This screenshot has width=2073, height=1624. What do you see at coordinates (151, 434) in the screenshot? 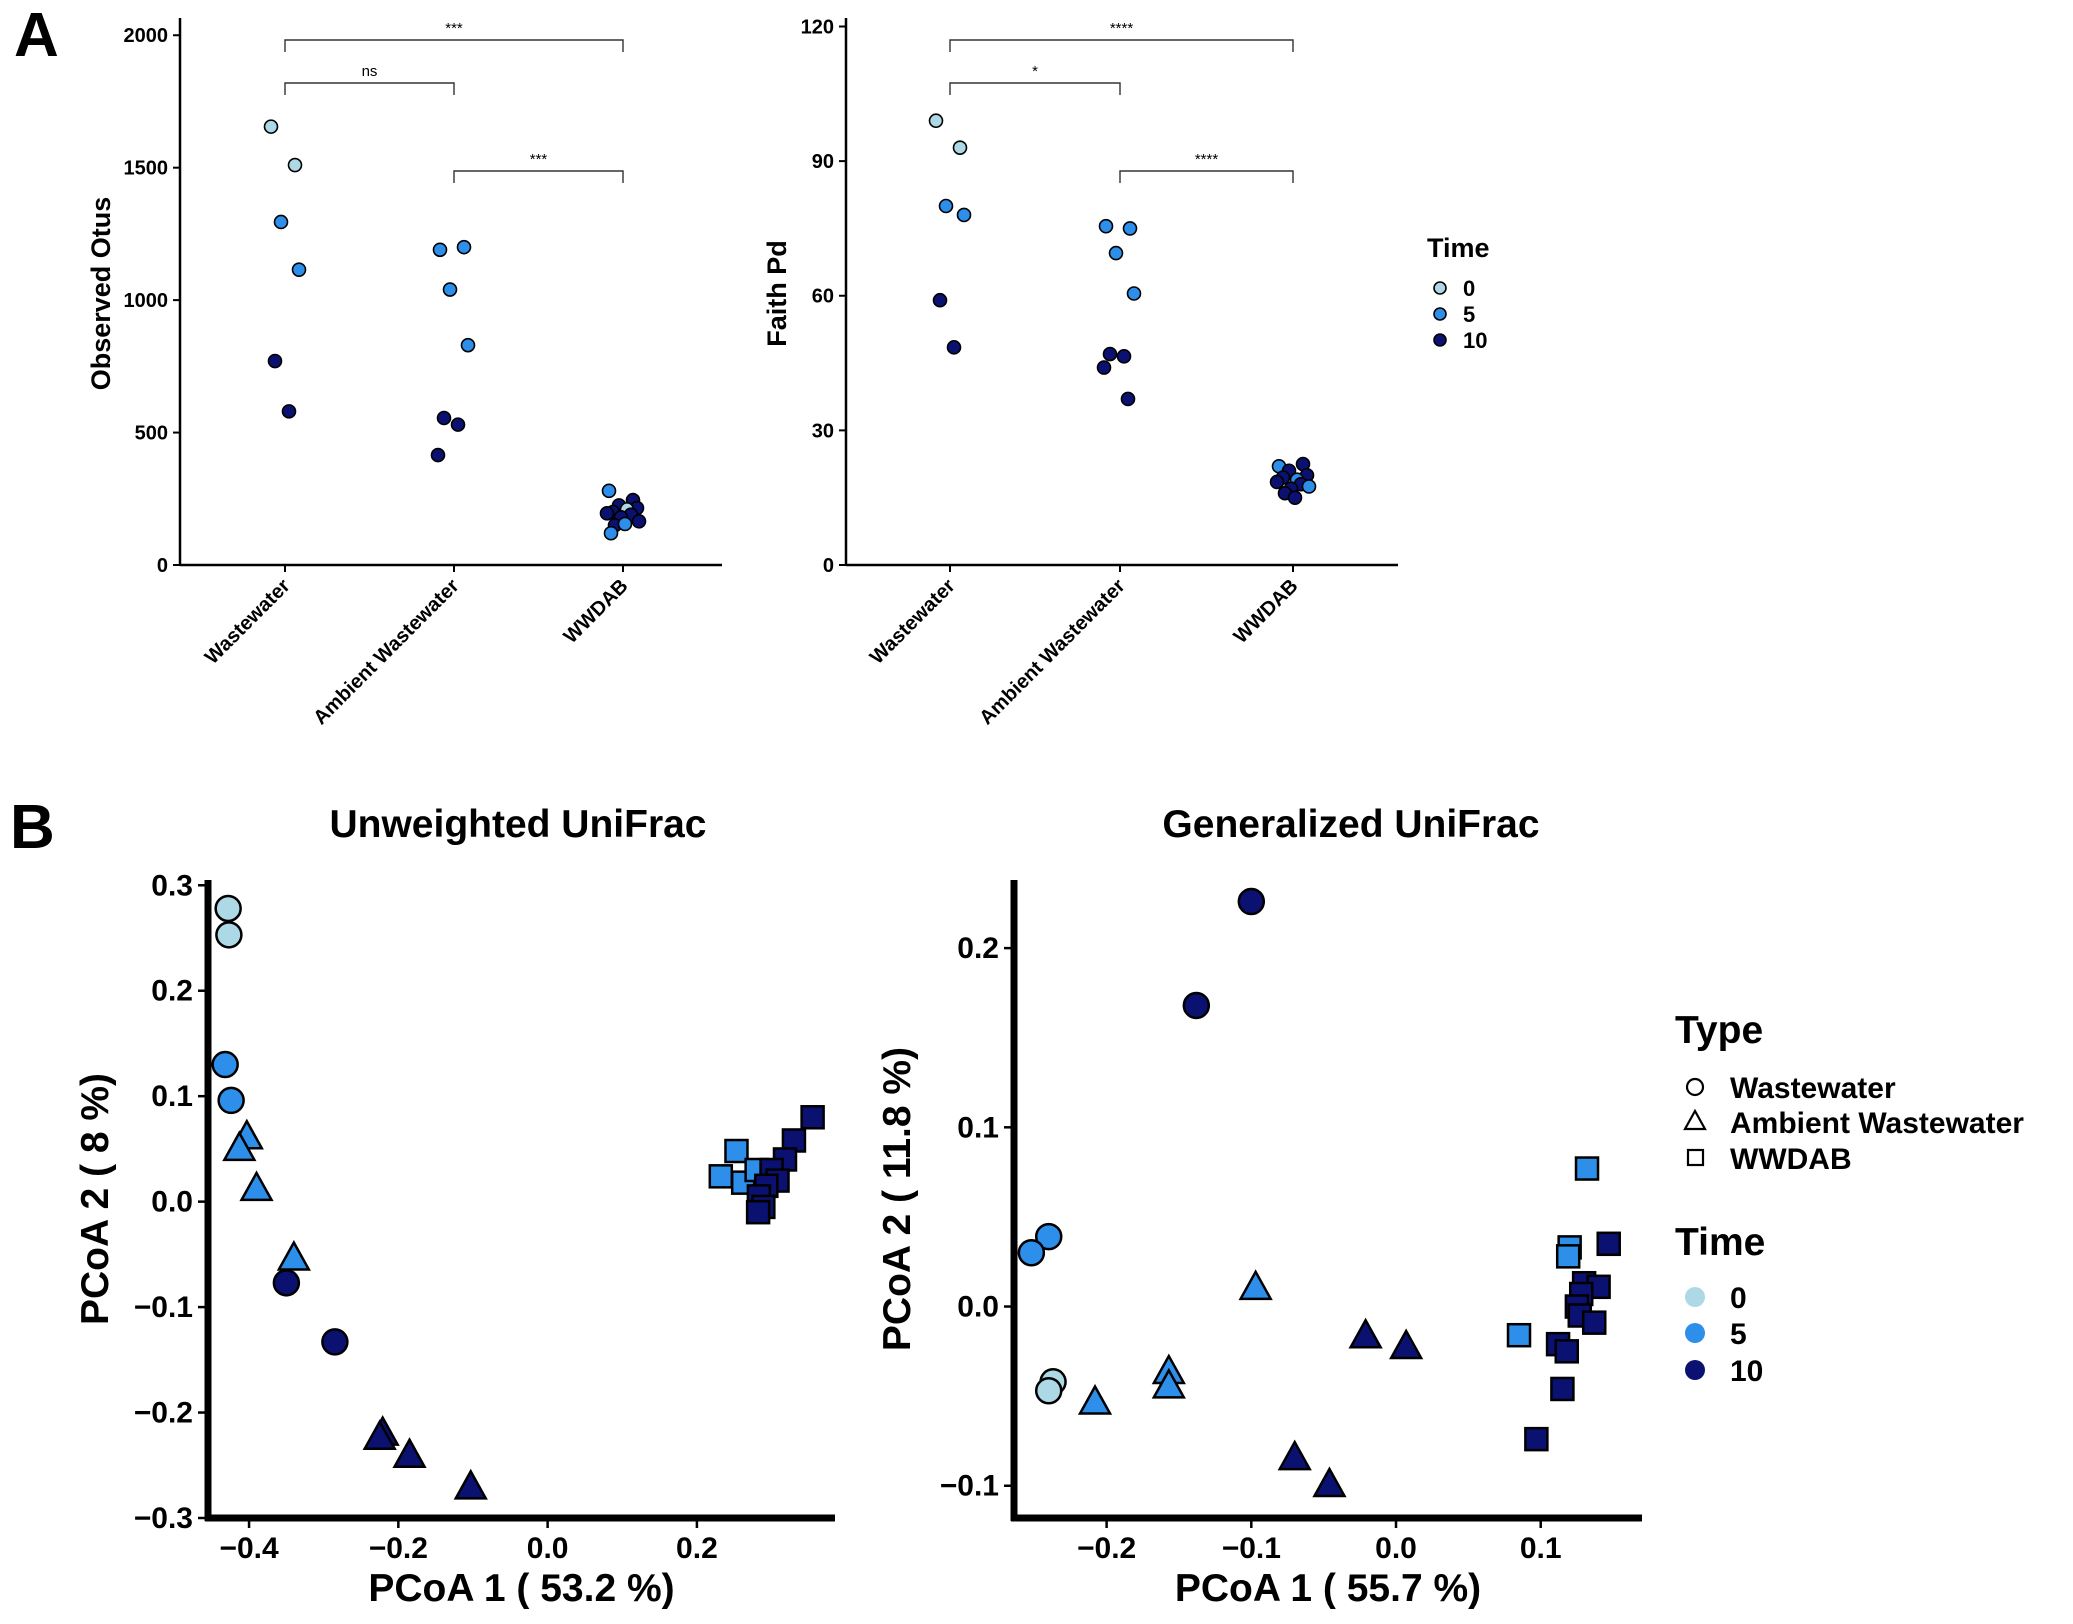
I see `observed-otus-y-tick-label: 500` at bounding box center [151, 434].